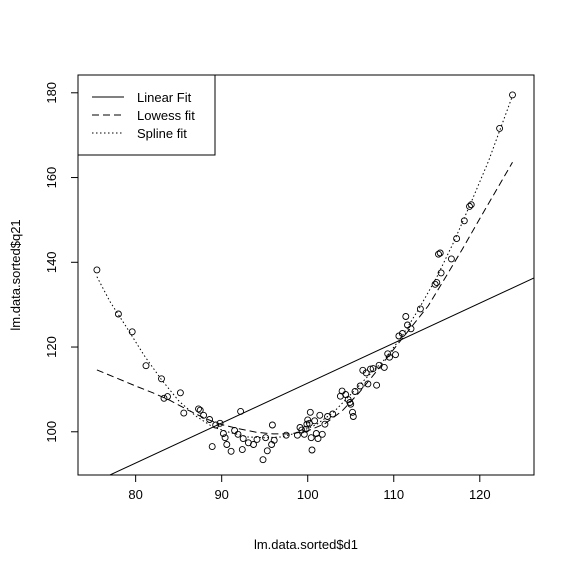 This screenshot has width=574, height=573. Describe the element at coordinates (51, 178) in the screenshot. I see `y-tick-label: 160` at that location.